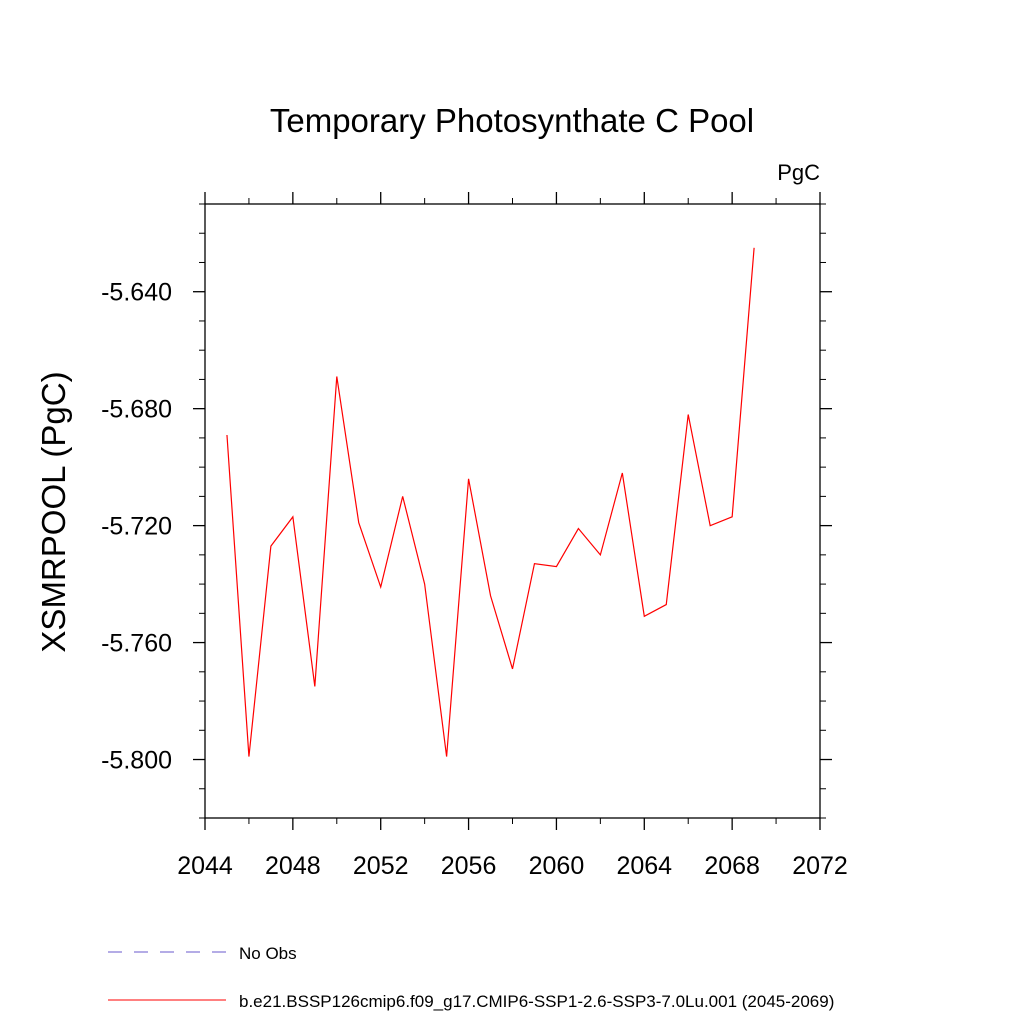 This screenshot has width=1024, height=1029. What do you see at coordinates (644, 866) in the screenshot?
I see `x-tick-label: 2064` at bounding box center [644, 866].